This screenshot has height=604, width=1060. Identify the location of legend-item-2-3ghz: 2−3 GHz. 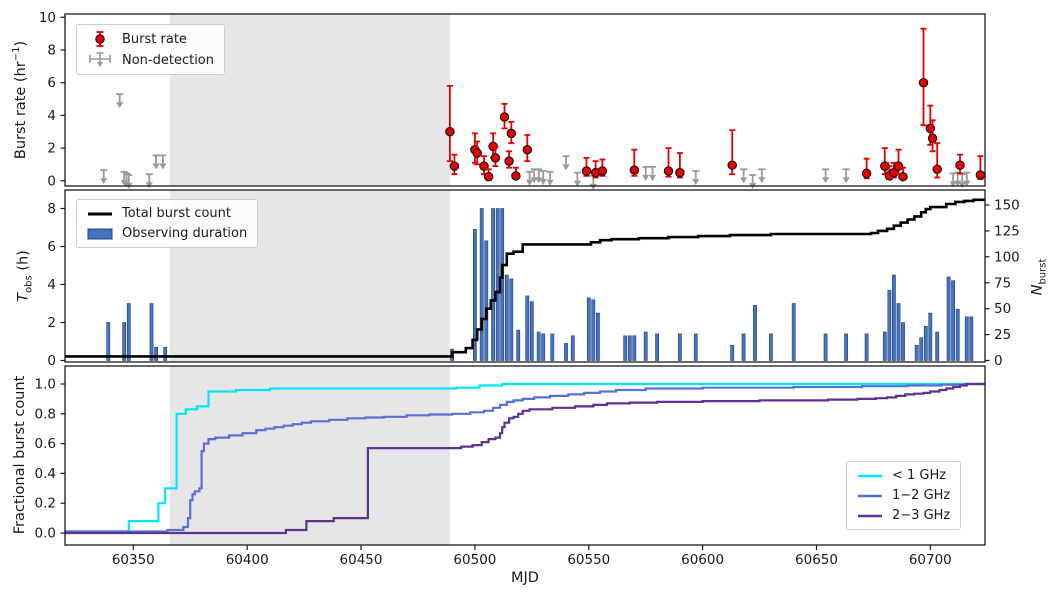
(903, 515).